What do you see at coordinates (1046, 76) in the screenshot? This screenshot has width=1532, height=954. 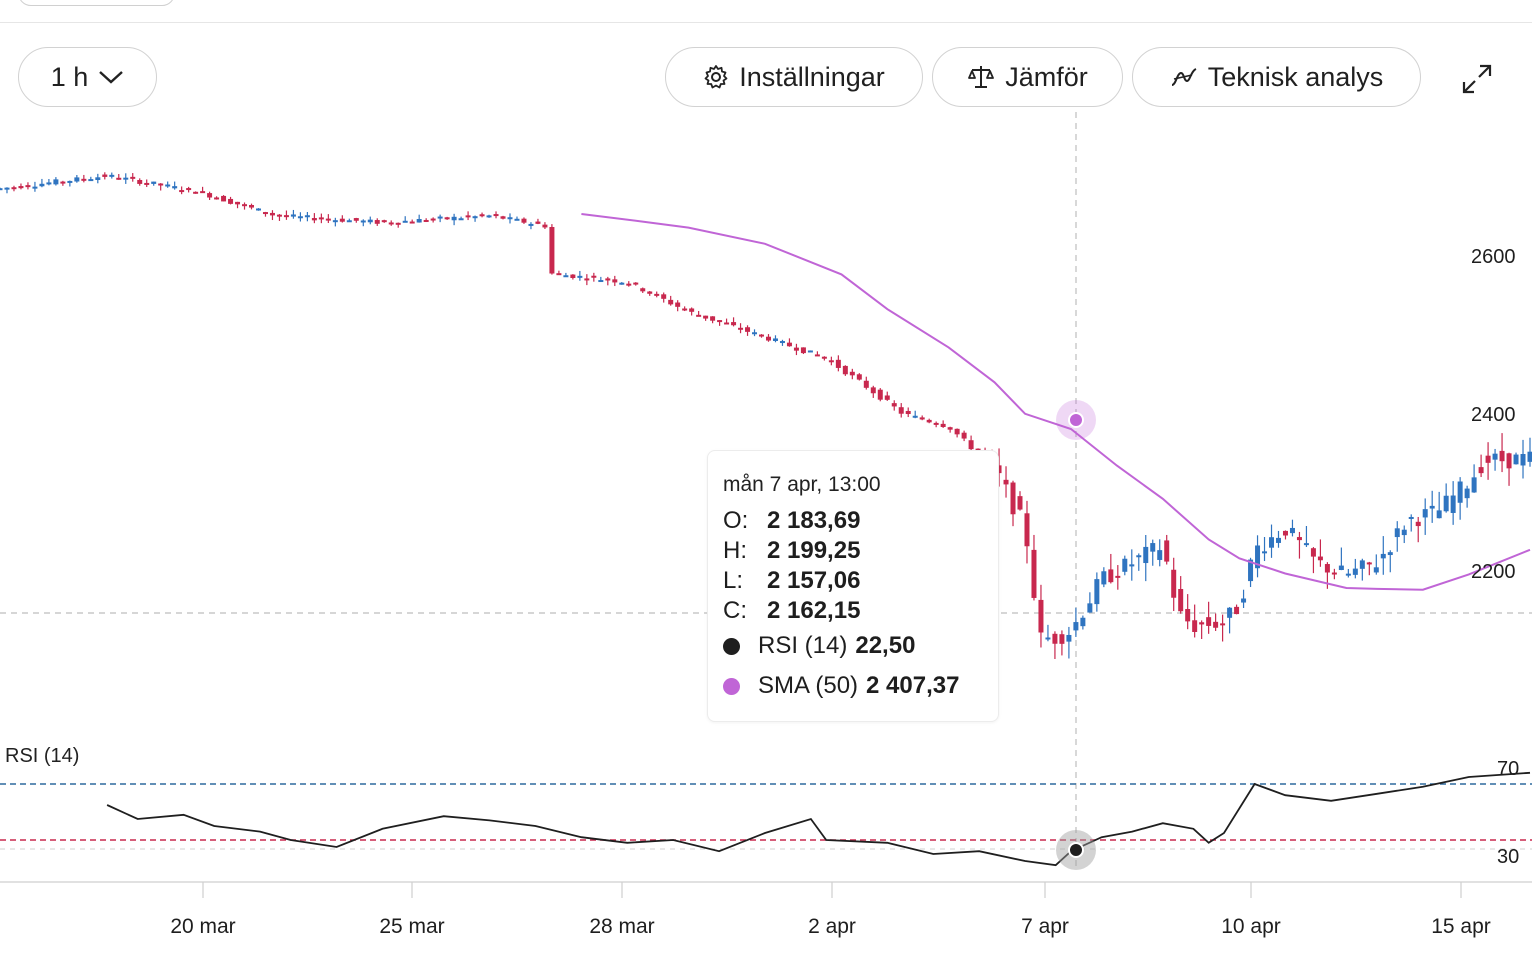 I see `compare-label: Jämför` at bounding box center [1046, 76].